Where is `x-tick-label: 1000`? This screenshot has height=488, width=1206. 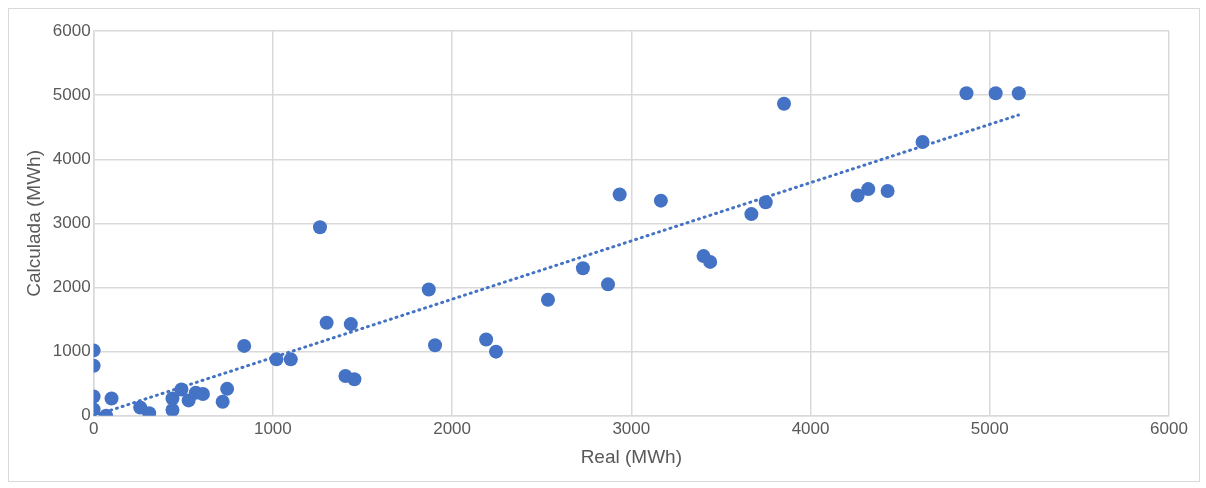
x-tick-label: 1000 is located at coordinates (272, 428).